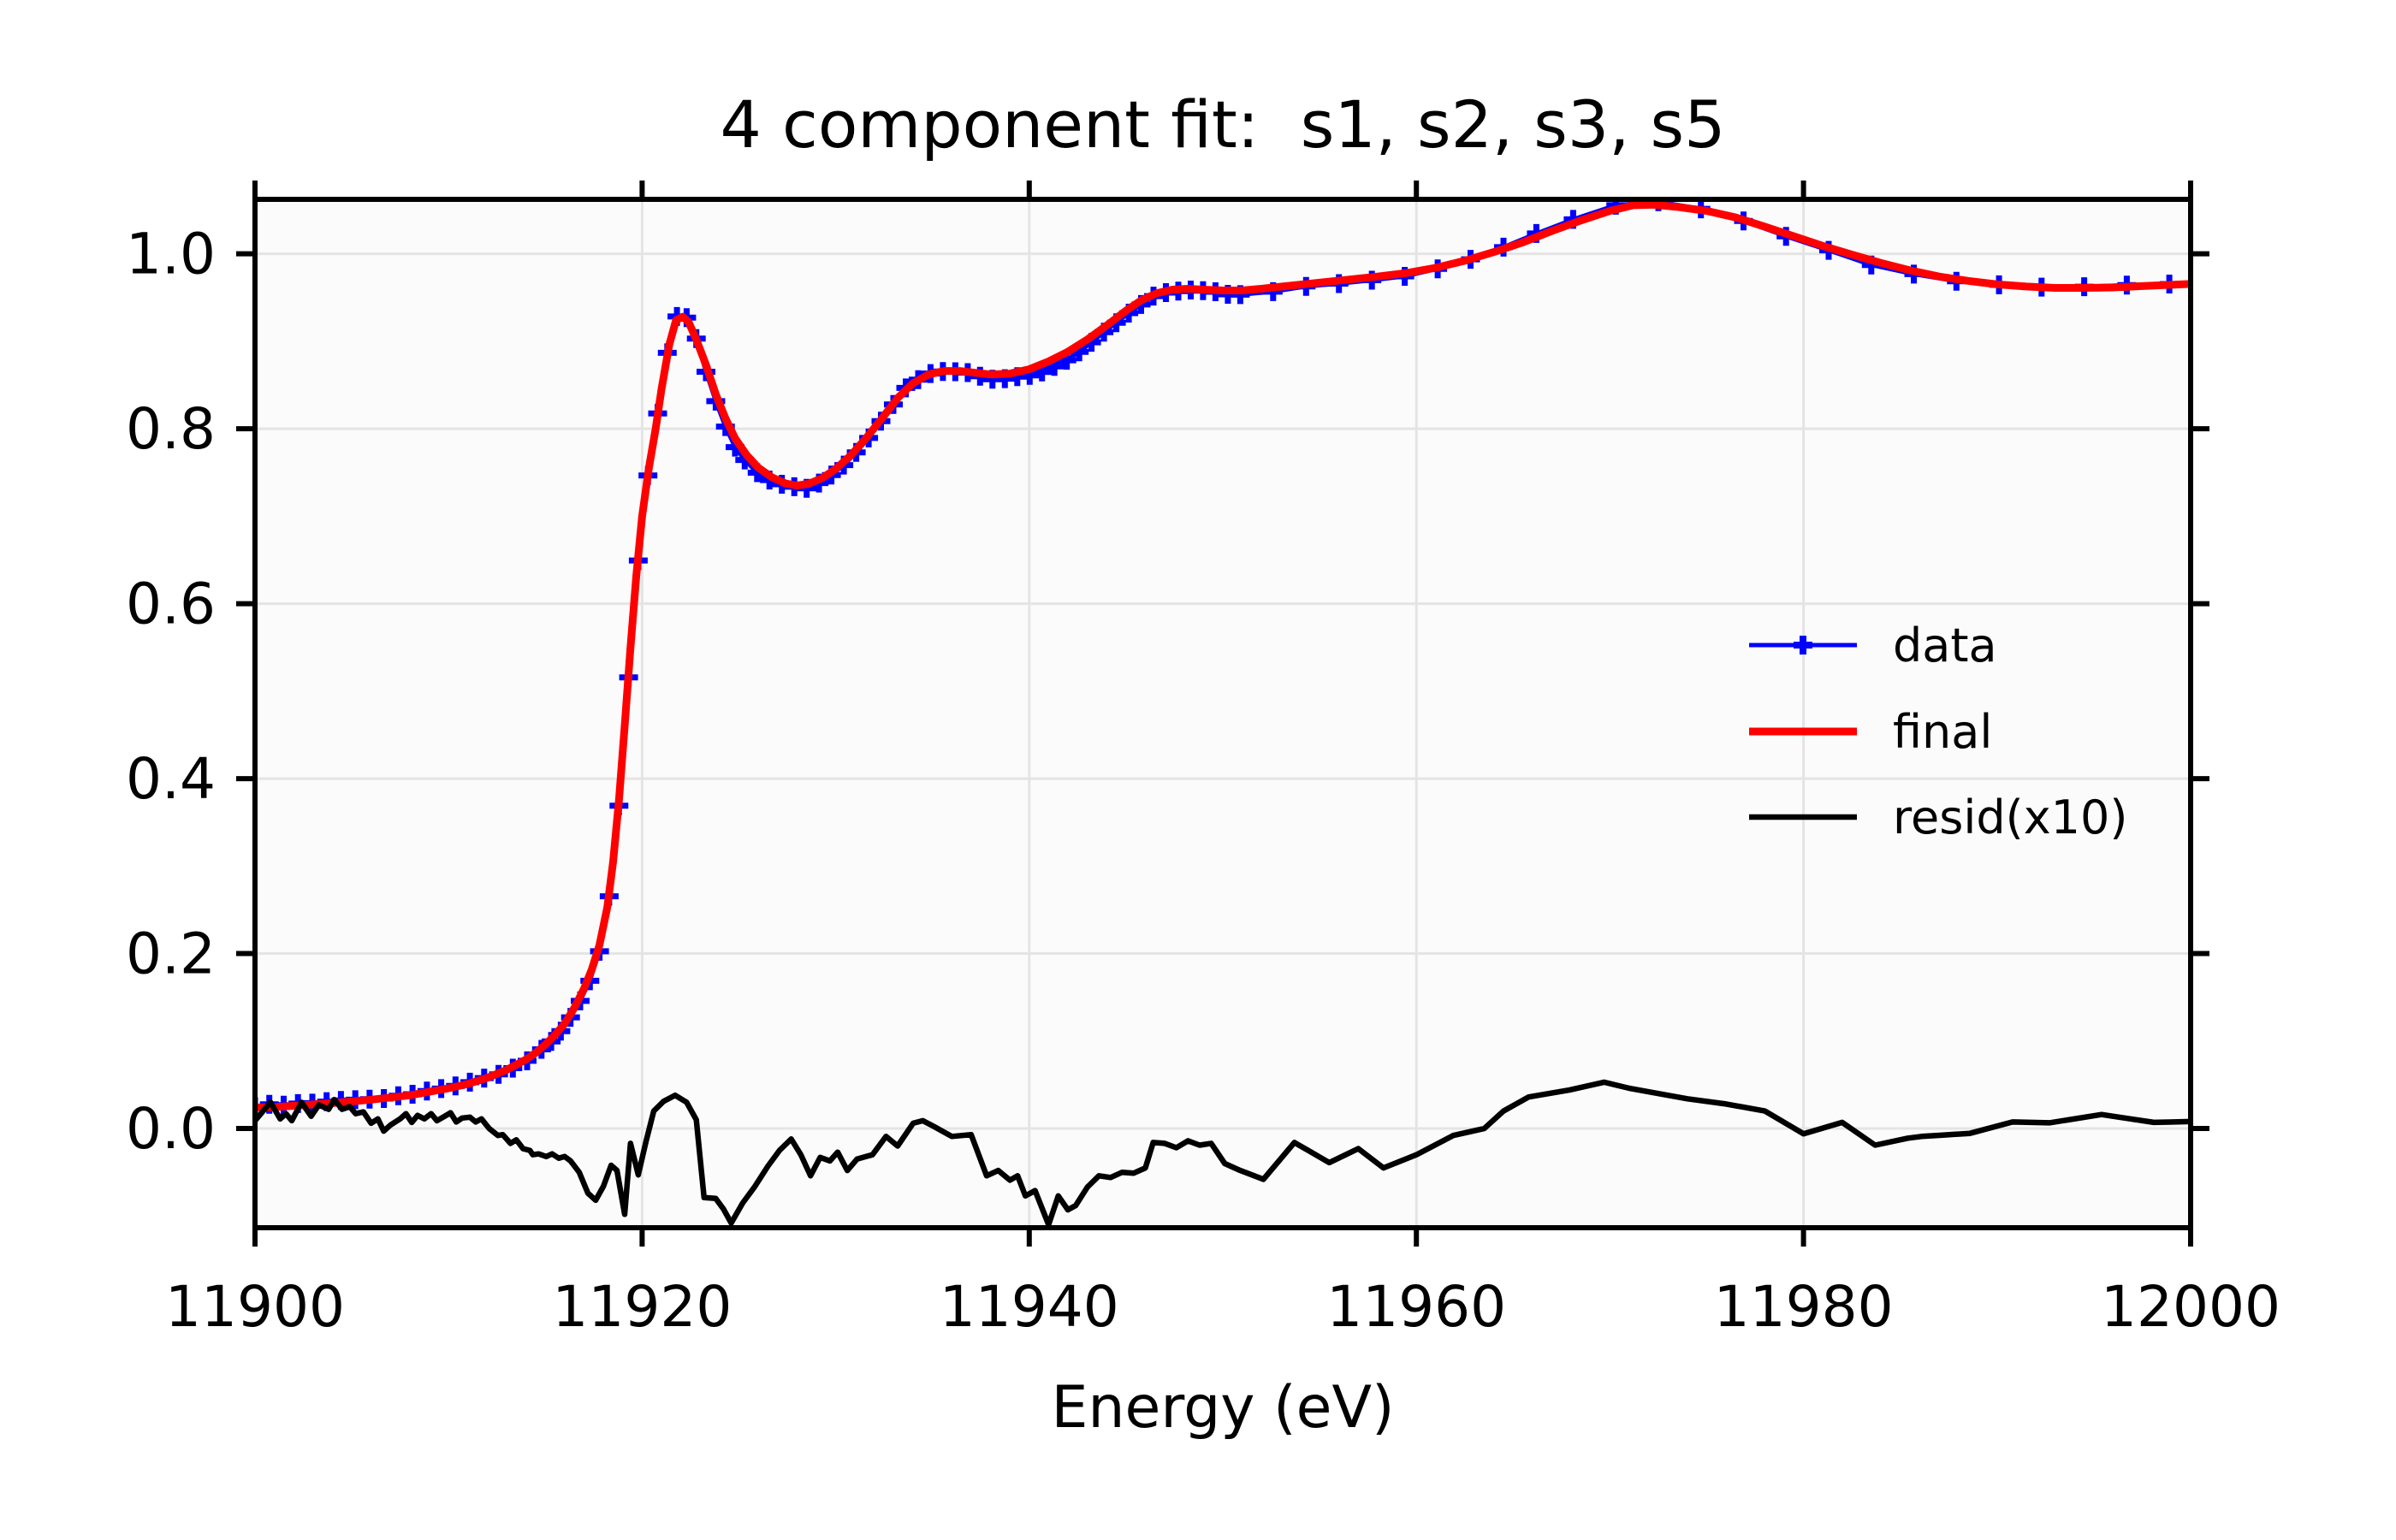  I want to click on y-tick-label: 0.6, so click(171, 604).